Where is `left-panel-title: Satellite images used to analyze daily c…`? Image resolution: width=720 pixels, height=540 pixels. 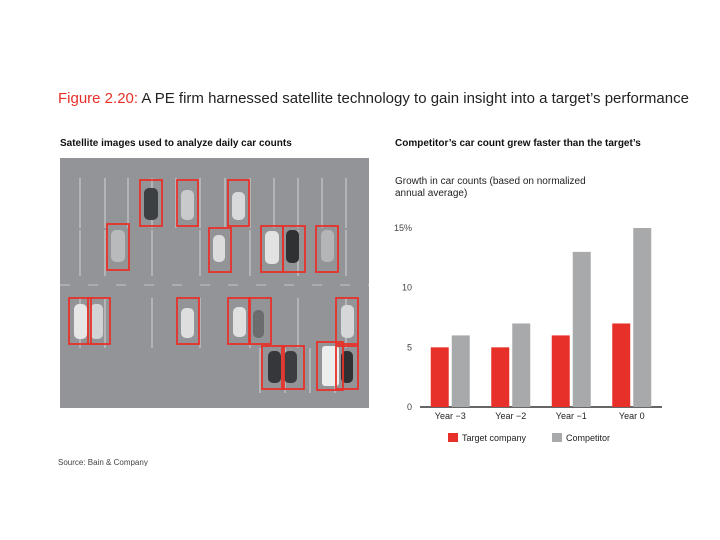 left-panel-title: Satellite images used to analyze daily c… is located at coordinates (176, 143).